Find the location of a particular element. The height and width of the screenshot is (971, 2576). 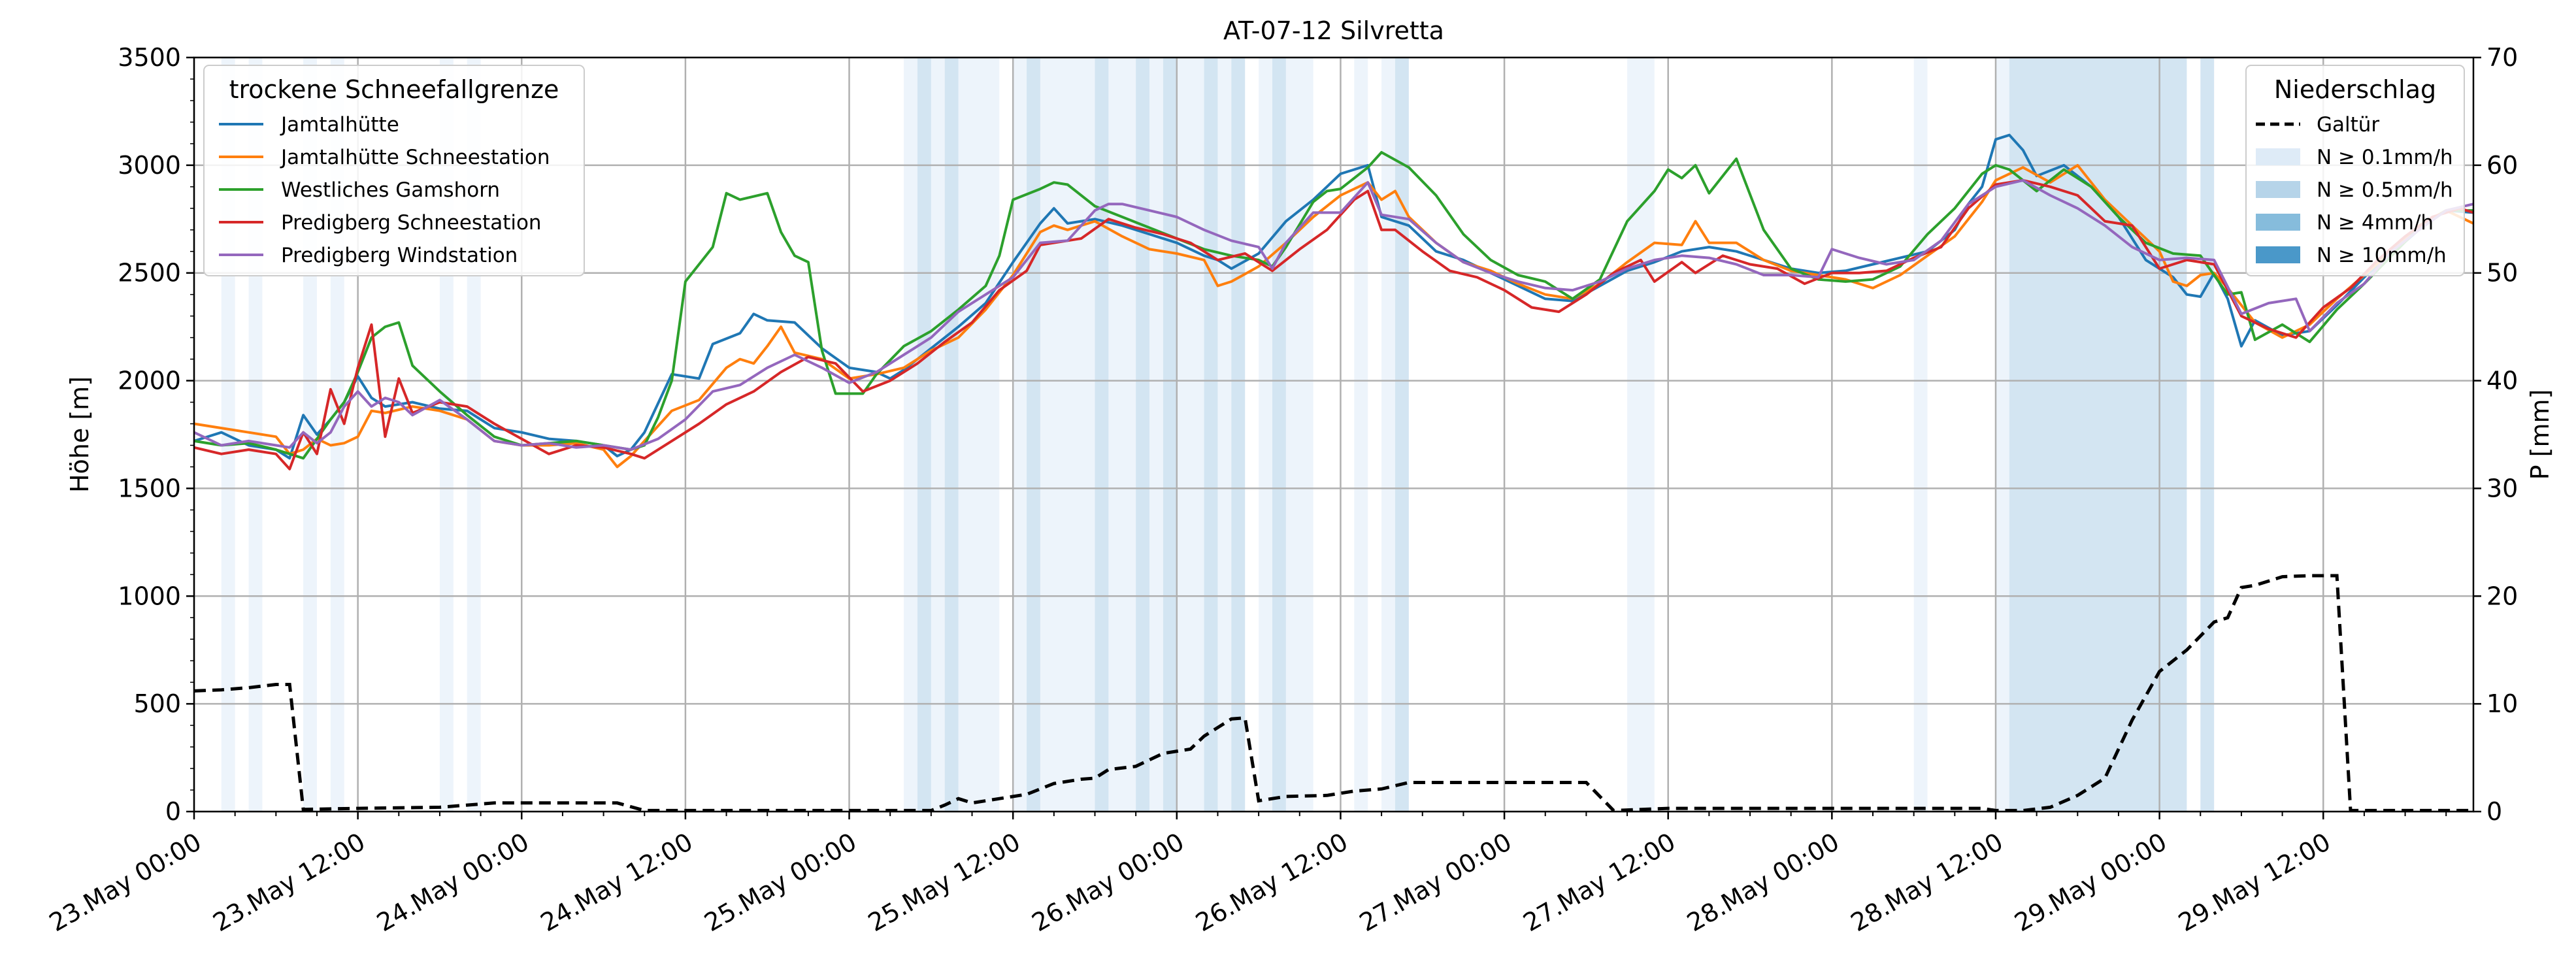

y-tick-label-left: 1500 is located at coordinates (149, 488).